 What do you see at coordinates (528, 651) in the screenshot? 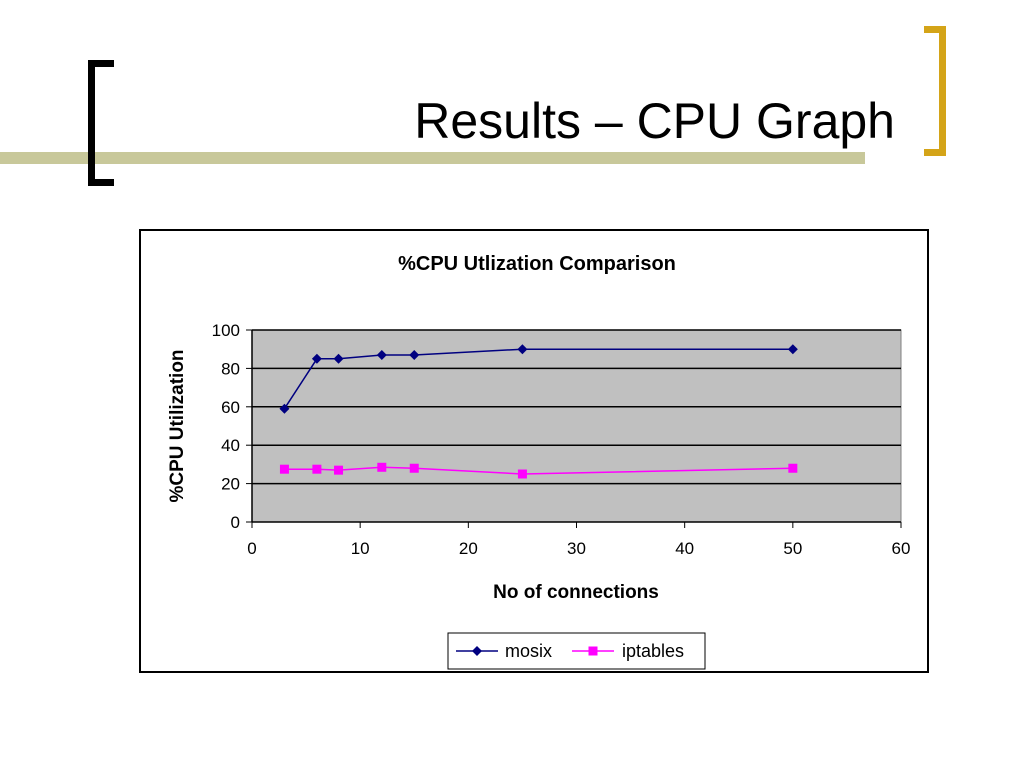
I see `legend-label-mosix: mosix` at bounding box center [528, 651].